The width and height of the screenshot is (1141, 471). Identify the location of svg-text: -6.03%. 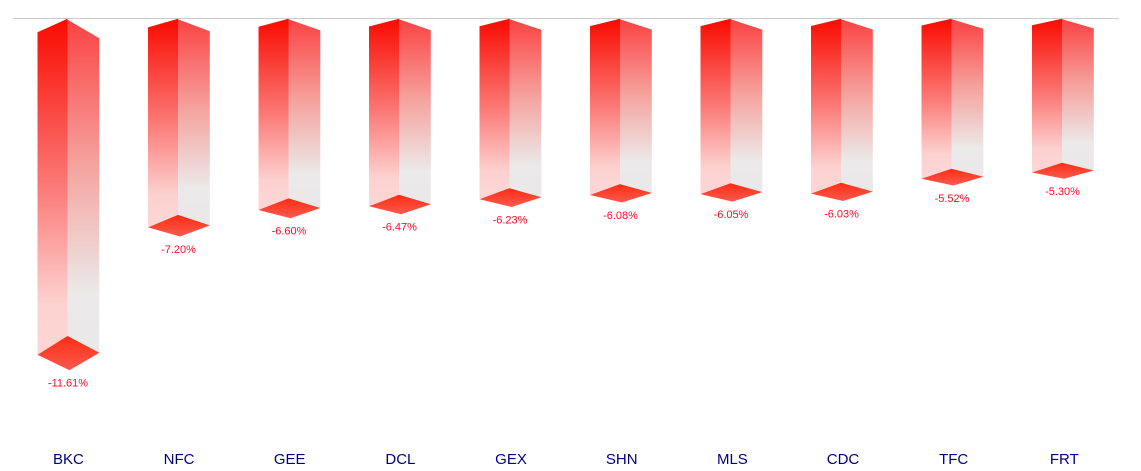
(841, 214).